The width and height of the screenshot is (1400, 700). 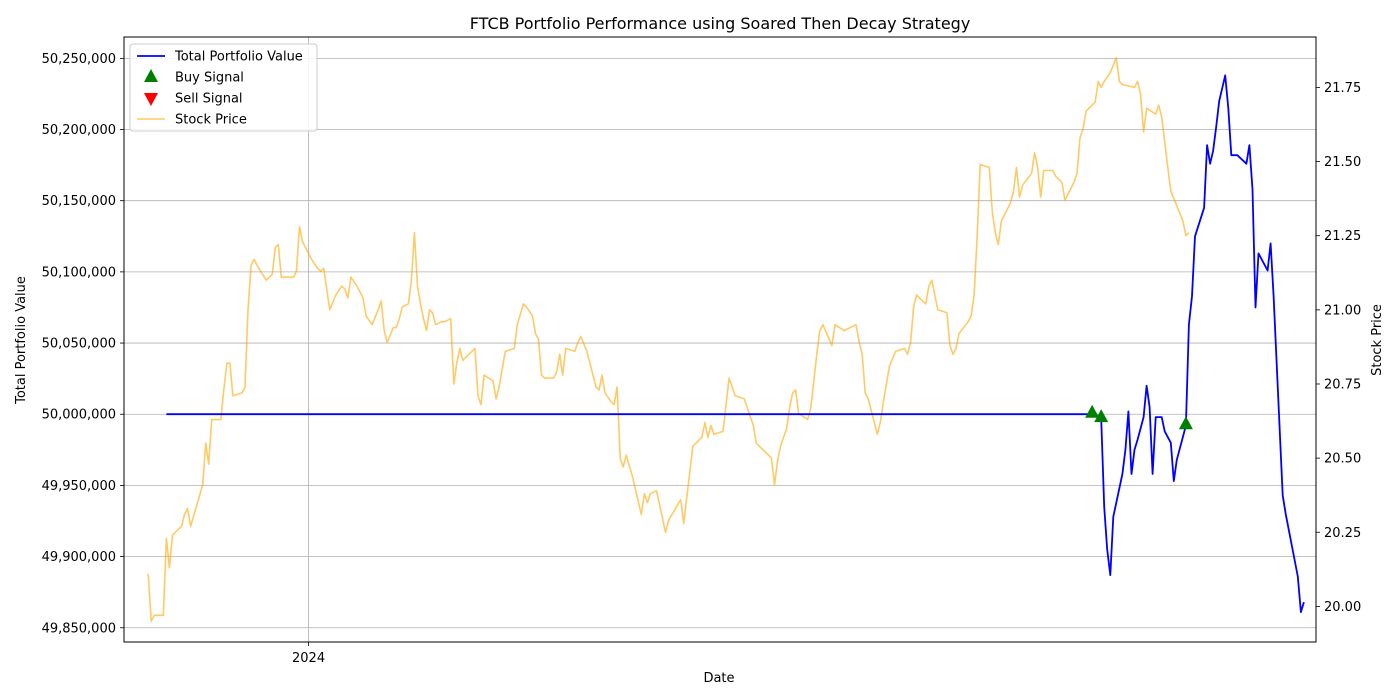 I want to click on left-y-tick-label: 50,150,000, so click(x=79, y=201).